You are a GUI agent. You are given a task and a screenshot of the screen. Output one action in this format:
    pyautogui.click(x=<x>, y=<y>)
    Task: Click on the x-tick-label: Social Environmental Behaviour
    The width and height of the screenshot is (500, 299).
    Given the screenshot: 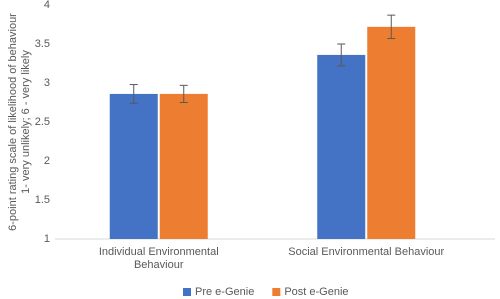 What is the action you would take?
    pyautogui.click(x=366, y=252)
    